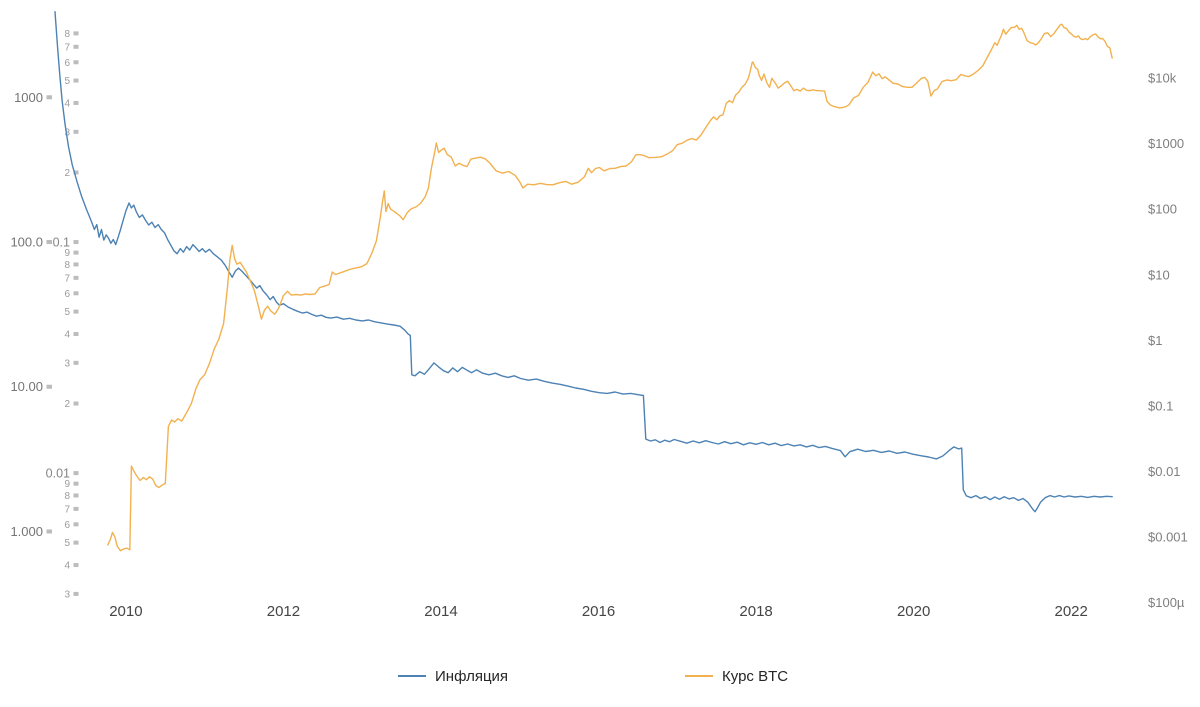 The width and height of the screenshot is (1200, 707). What do you see at coordinates (472, 676) in the screenshot?
I see `legend-label-inflation: Инфляция` at bounding box center [472, 676].